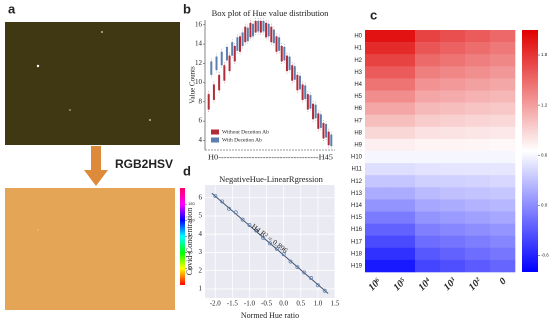 The height and width of the screenshot is (323, 550). Describe the element at coordinates (201, 101) in the screenshot. I see `y-tick-label: 8` at that location.